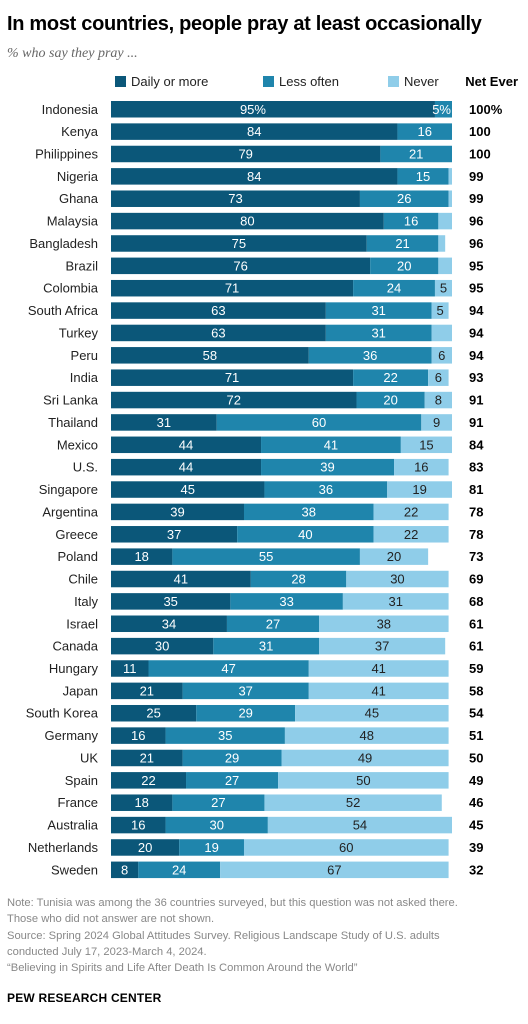 This screenshot has height=1024, width=528. Describe the element at coordinates (179, 870) in the screenshot. I see `bar-less-often-sweden` at that location.